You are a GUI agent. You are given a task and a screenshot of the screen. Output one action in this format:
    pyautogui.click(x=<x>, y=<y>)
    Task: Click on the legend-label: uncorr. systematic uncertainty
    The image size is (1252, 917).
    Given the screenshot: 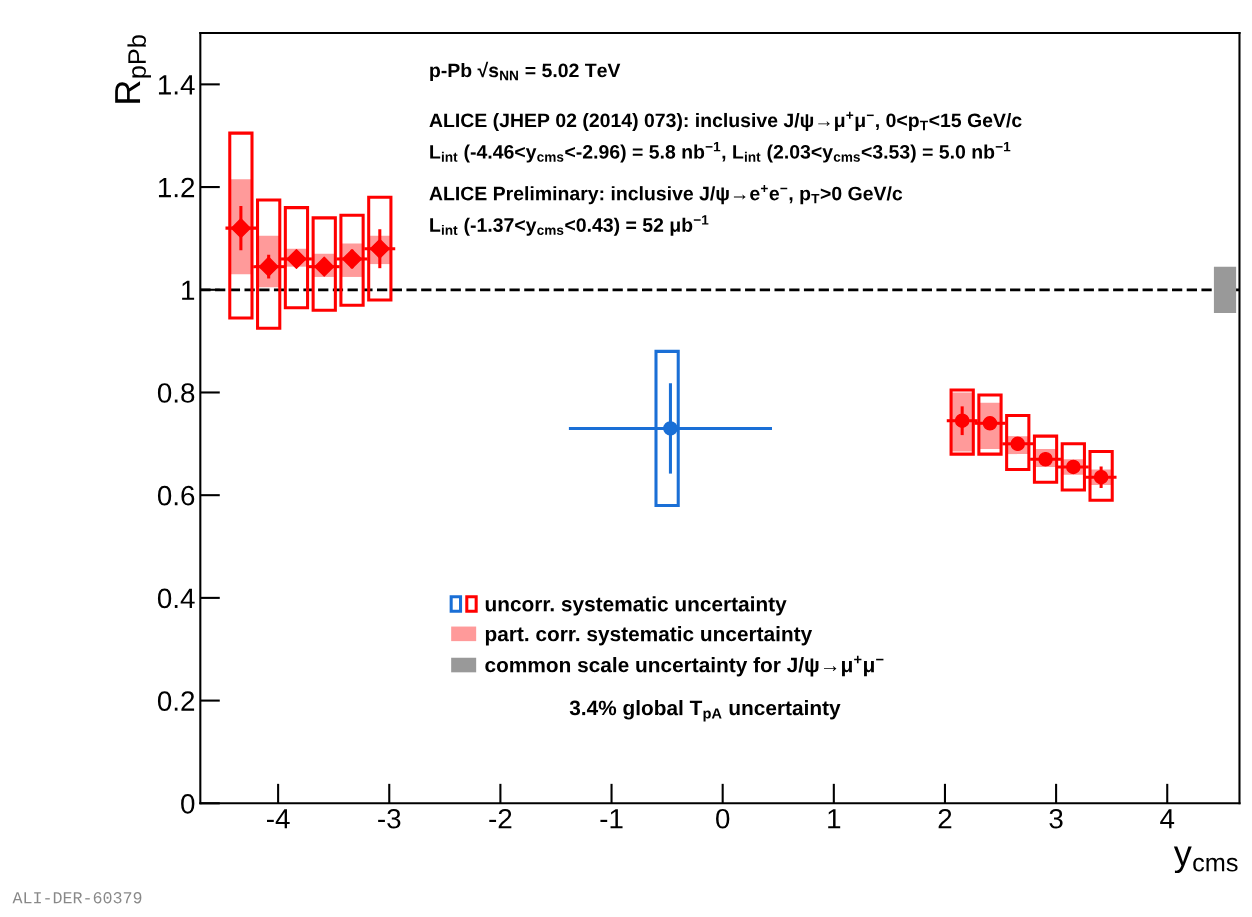 What is the action you would take?
    pyautogui.click(x=636, y=606)
    